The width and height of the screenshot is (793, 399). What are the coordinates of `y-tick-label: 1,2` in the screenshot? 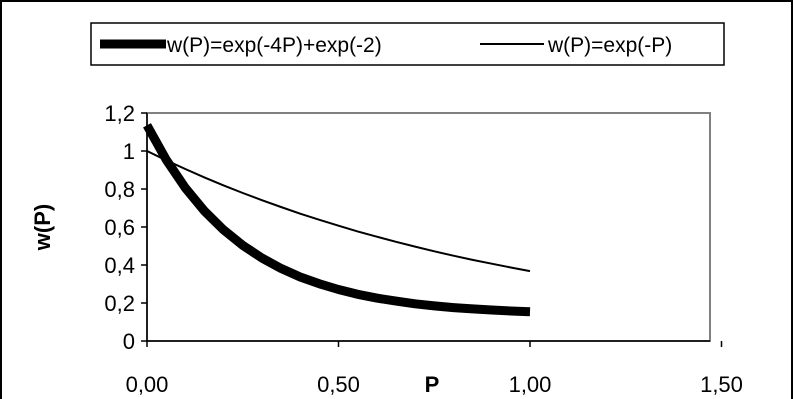 It's located at (119, 113).